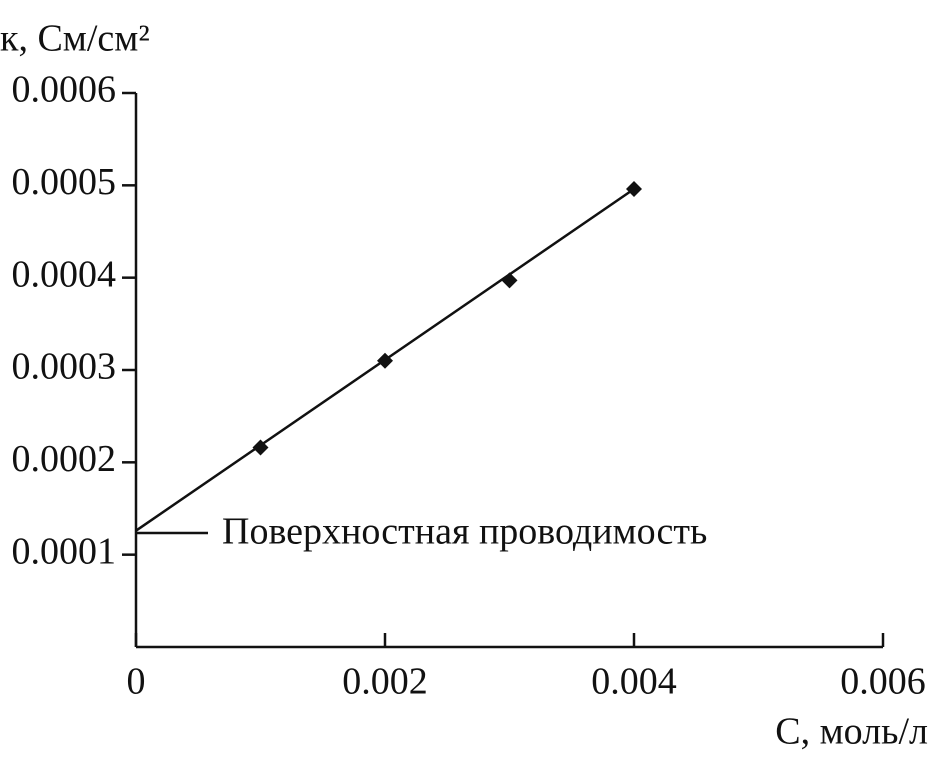 This screenshot has height=758, width=931. Describe the element at coordinates (64, 459) in the screenshot. I see `y-tick-label: 0.0002` at that location.